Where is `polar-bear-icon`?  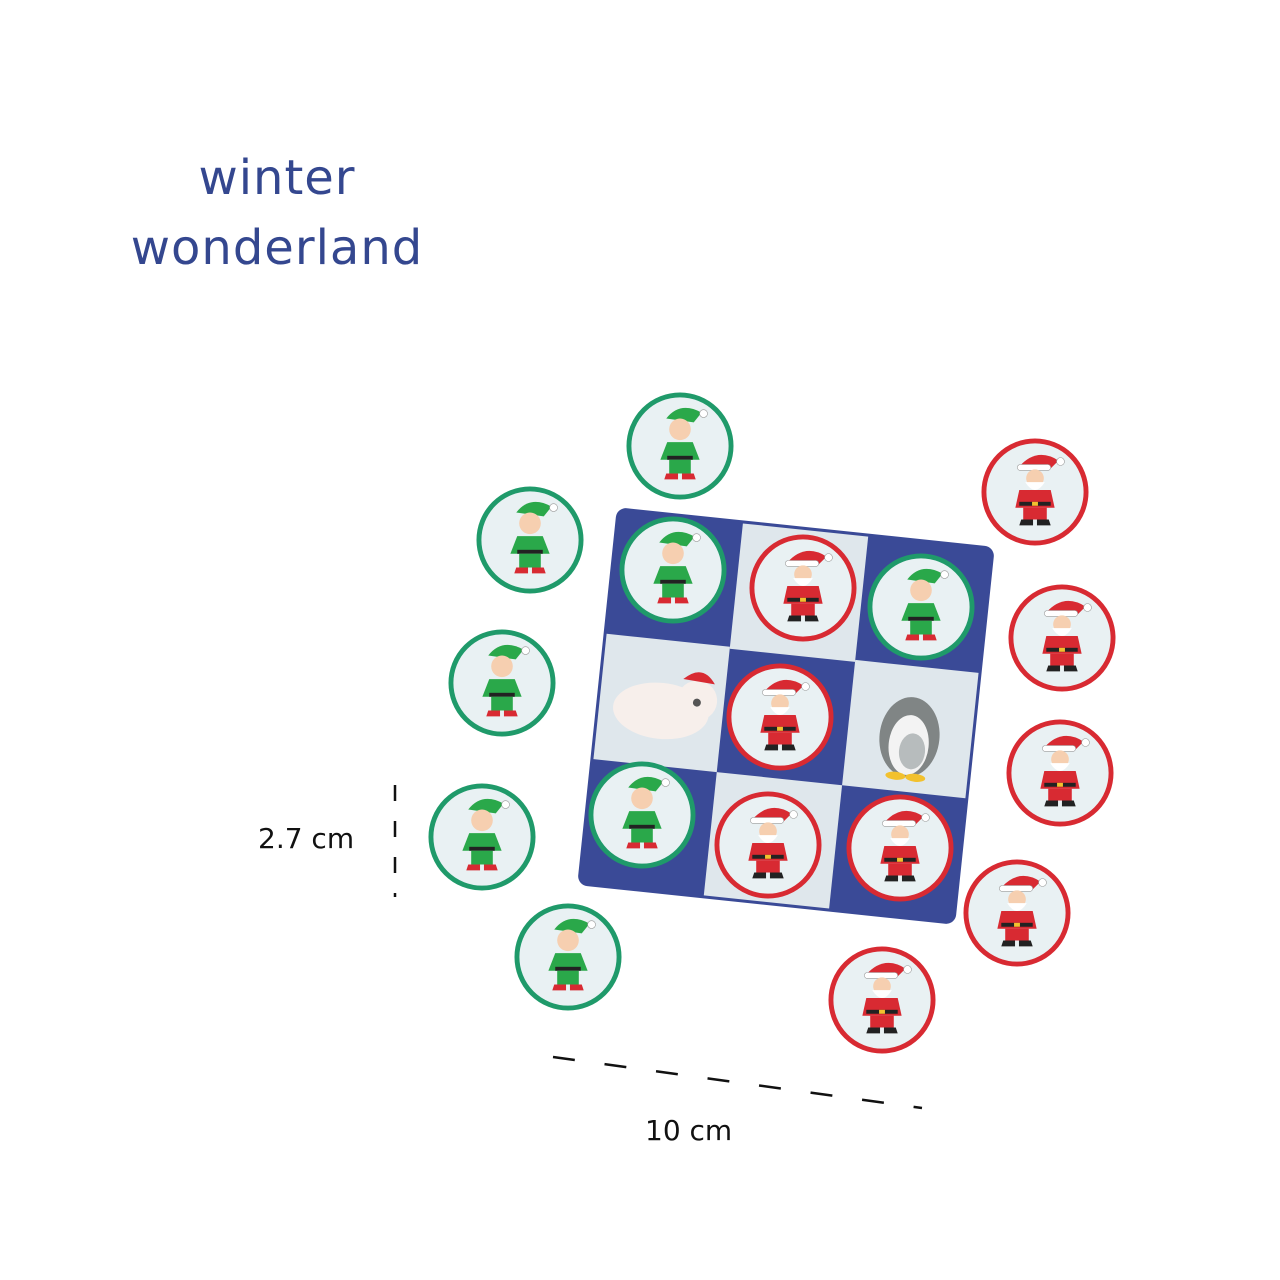 polar-bear-icon is located at coordinates (665, 706).